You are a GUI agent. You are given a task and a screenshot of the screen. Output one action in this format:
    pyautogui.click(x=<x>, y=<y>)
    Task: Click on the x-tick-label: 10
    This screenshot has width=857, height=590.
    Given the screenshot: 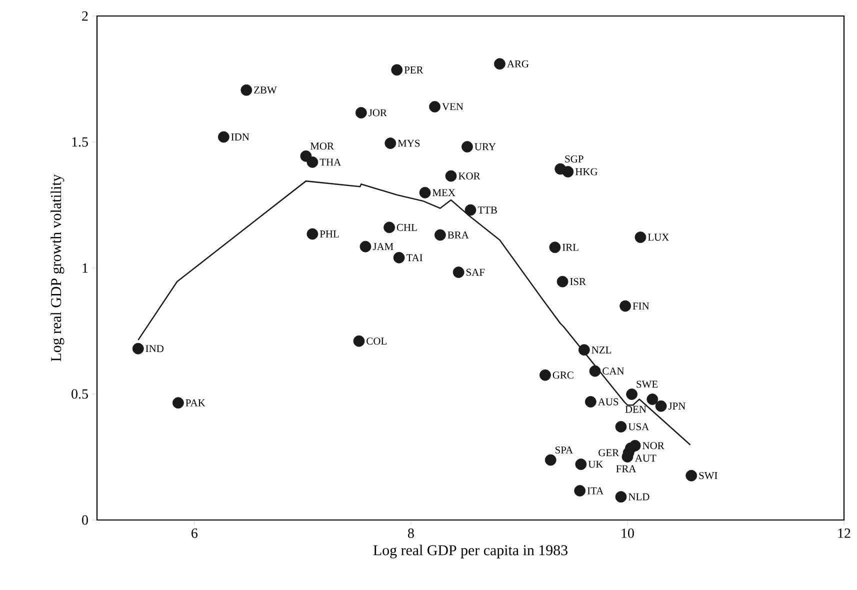 What is the action you would take?
    pyautogui.click(x=628, y=533)
    